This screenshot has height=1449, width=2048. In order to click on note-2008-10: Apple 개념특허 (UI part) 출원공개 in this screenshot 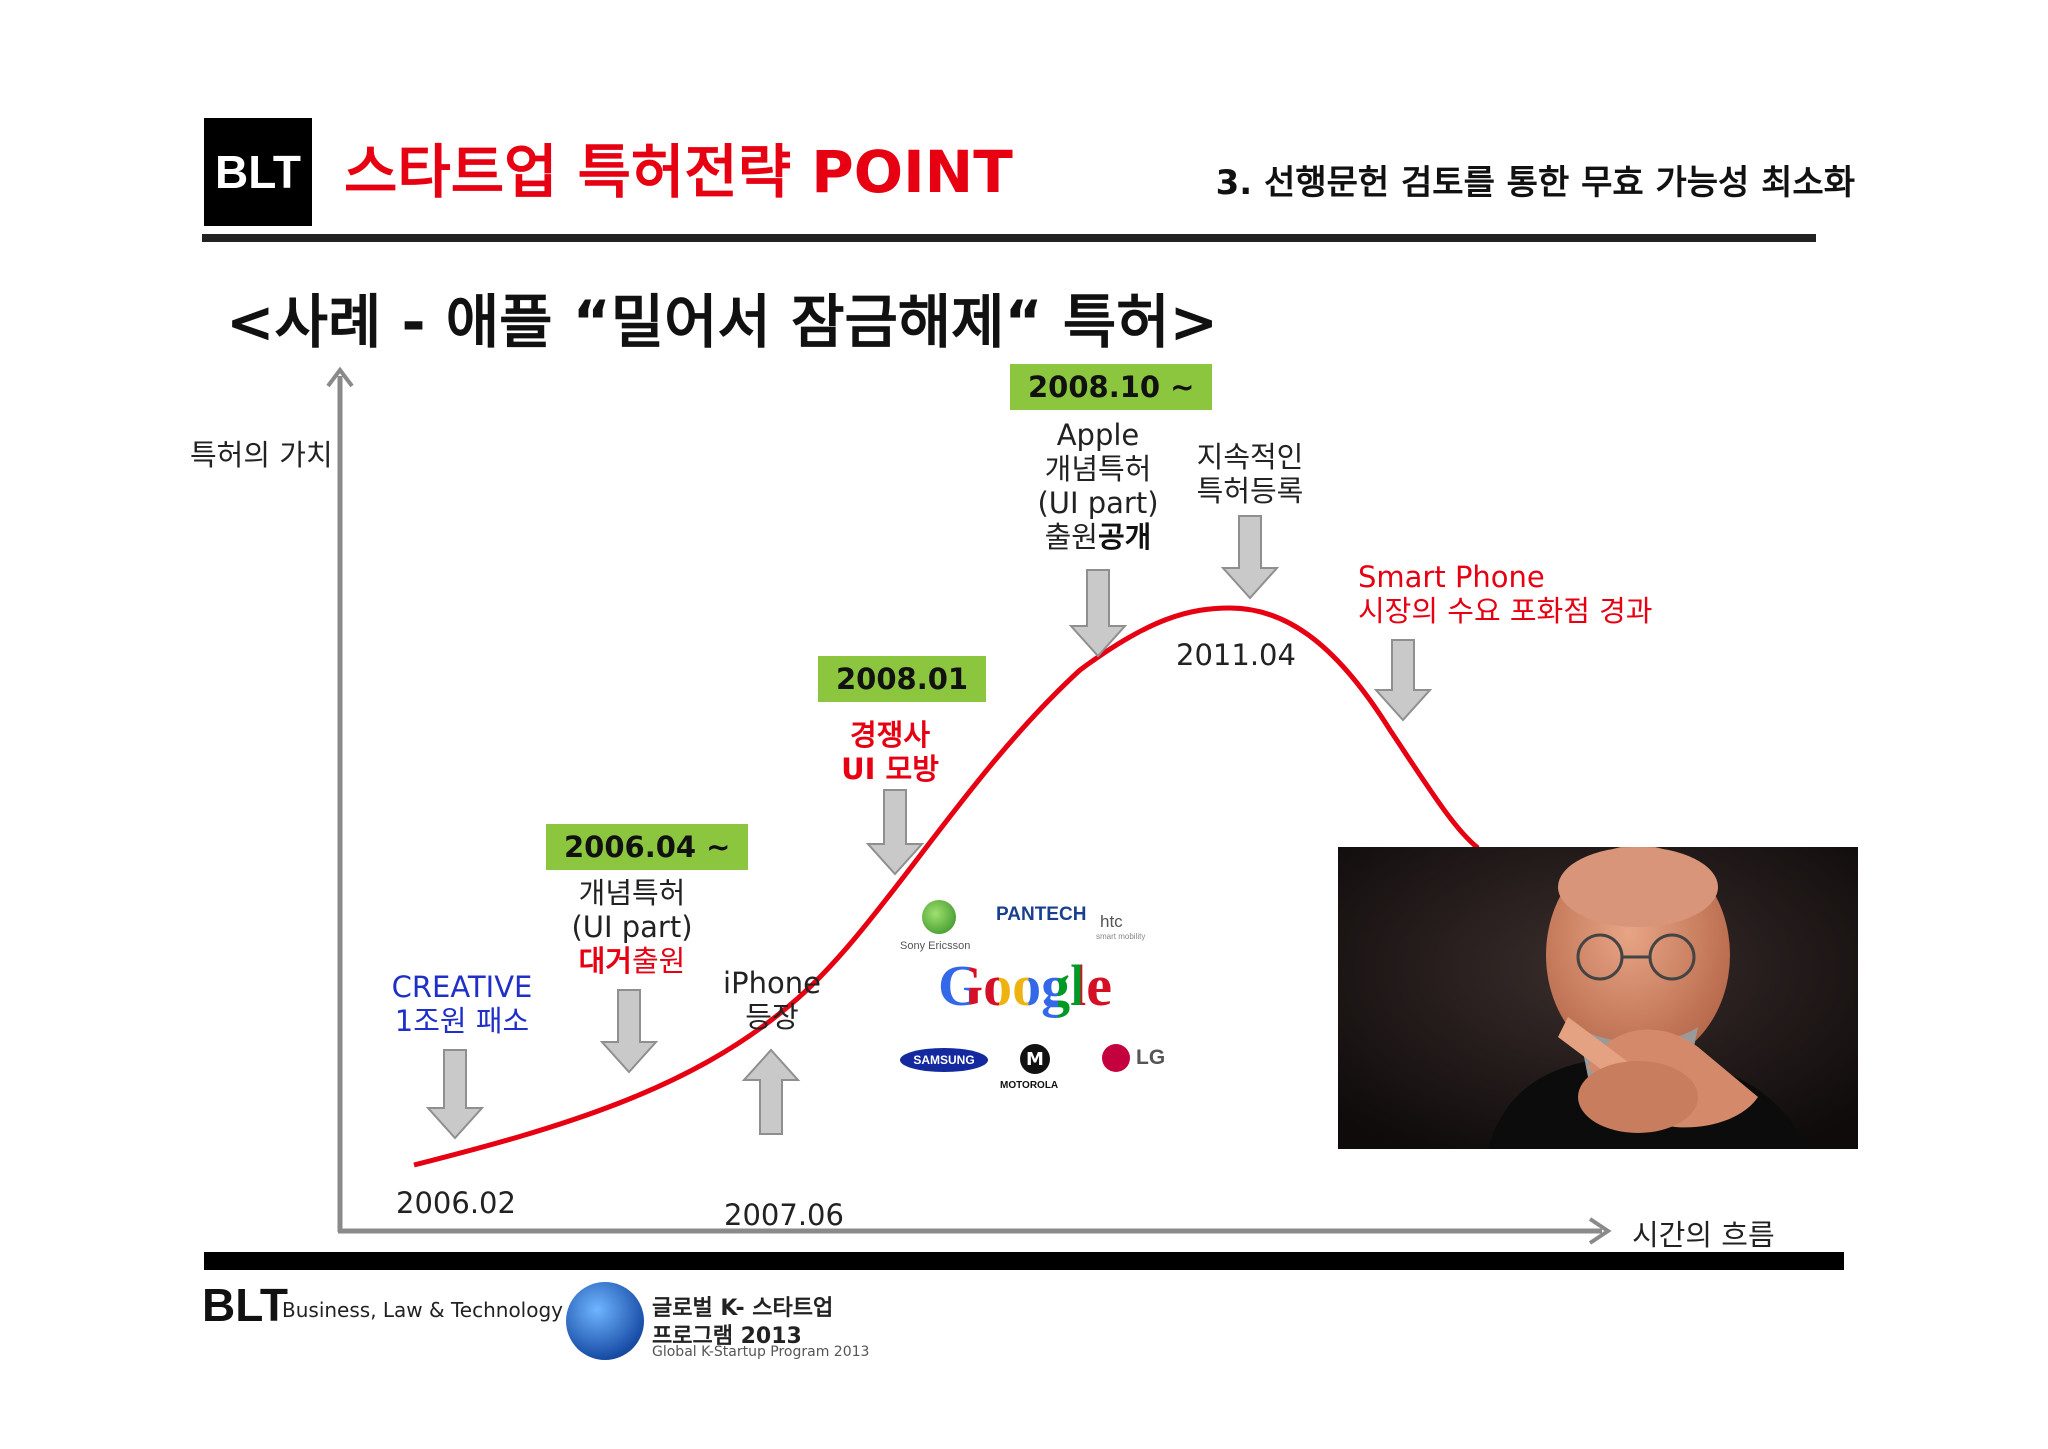, I will do `click(1098, 486)`.